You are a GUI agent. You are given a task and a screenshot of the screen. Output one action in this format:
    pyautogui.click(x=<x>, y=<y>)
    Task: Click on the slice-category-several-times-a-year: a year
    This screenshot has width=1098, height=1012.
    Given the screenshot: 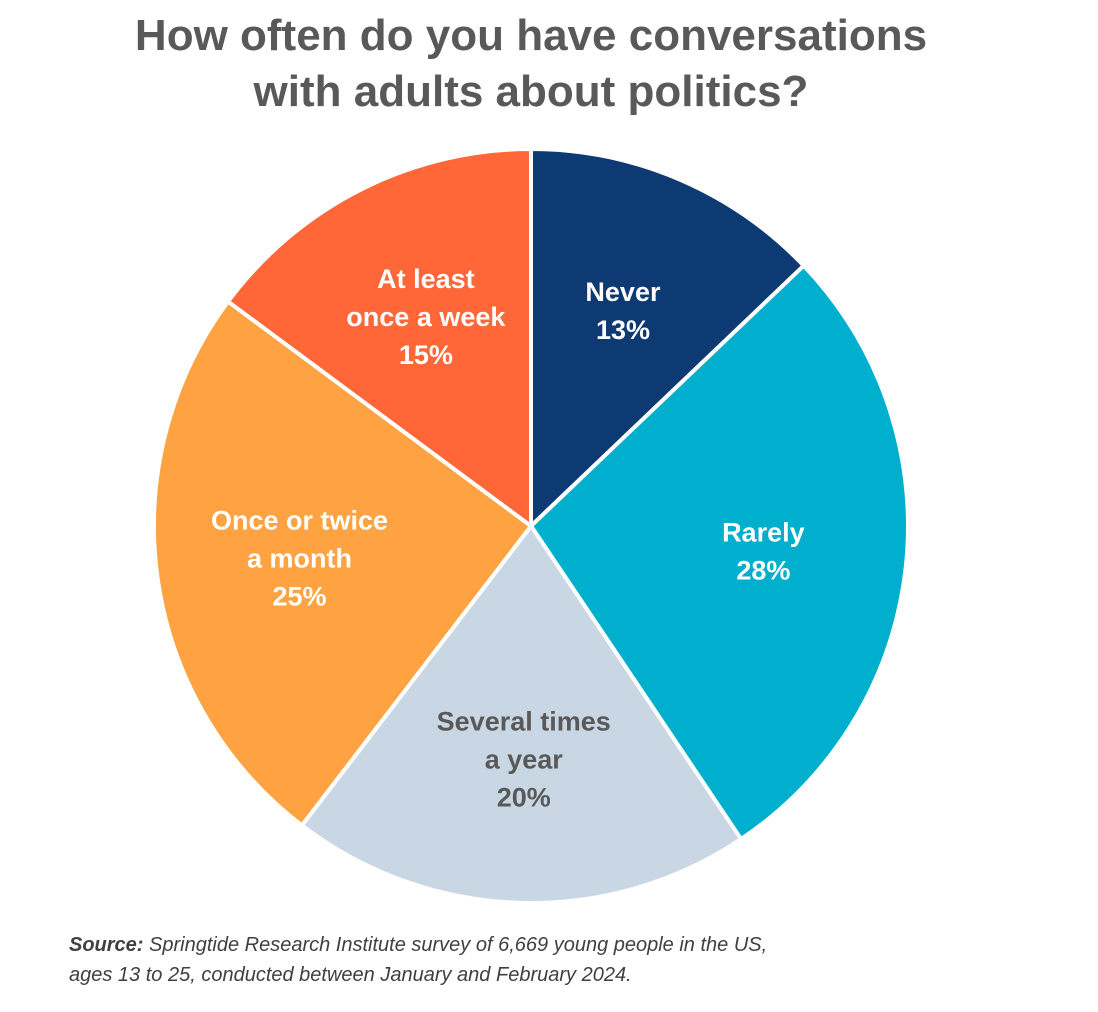 What is the action you would take?
    pyautogui.click(x=524, y=760)
    